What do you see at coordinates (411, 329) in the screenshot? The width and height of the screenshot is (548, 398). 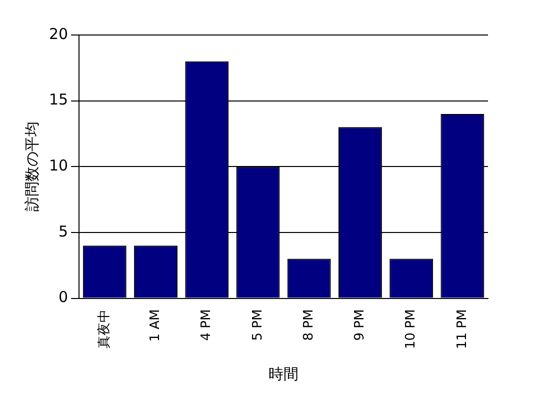 I see `x-tick-label: 10 PM` at bounding box center [411, 329].